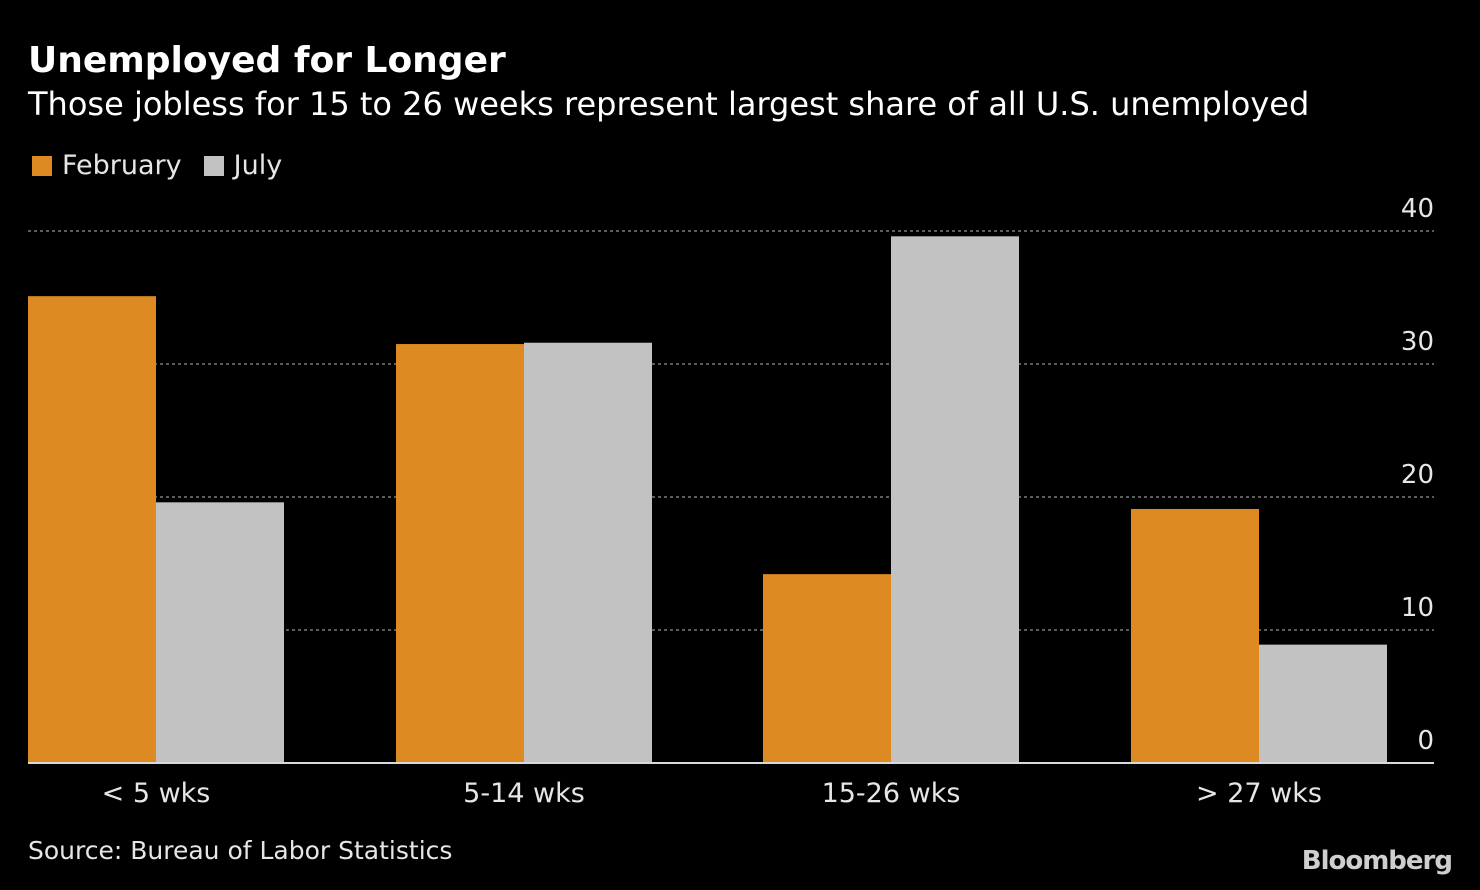  Describe the element at coordinates (1417, 475) in the screenshot. I see `y-tick-label-20: 20` at that location.